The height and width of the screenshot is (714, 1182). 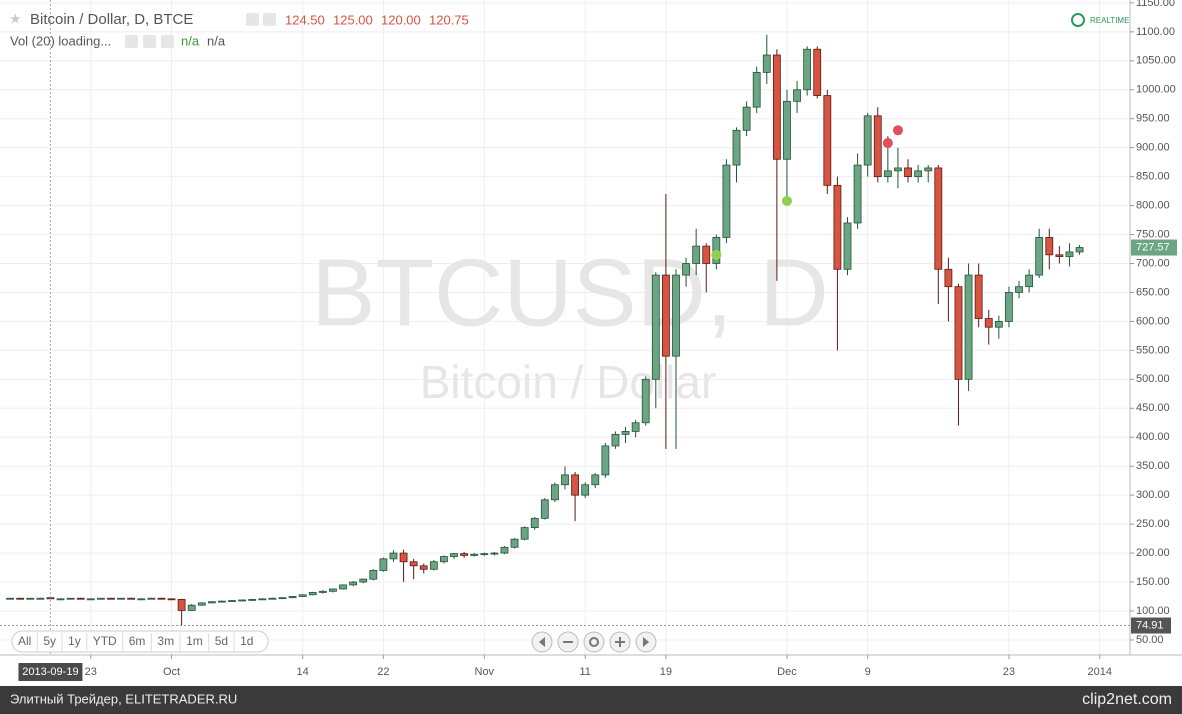 What do you see at coordinates (137, 641) in the screenshot?
I see `range-button: 6m` at bounding box center [137, 641].